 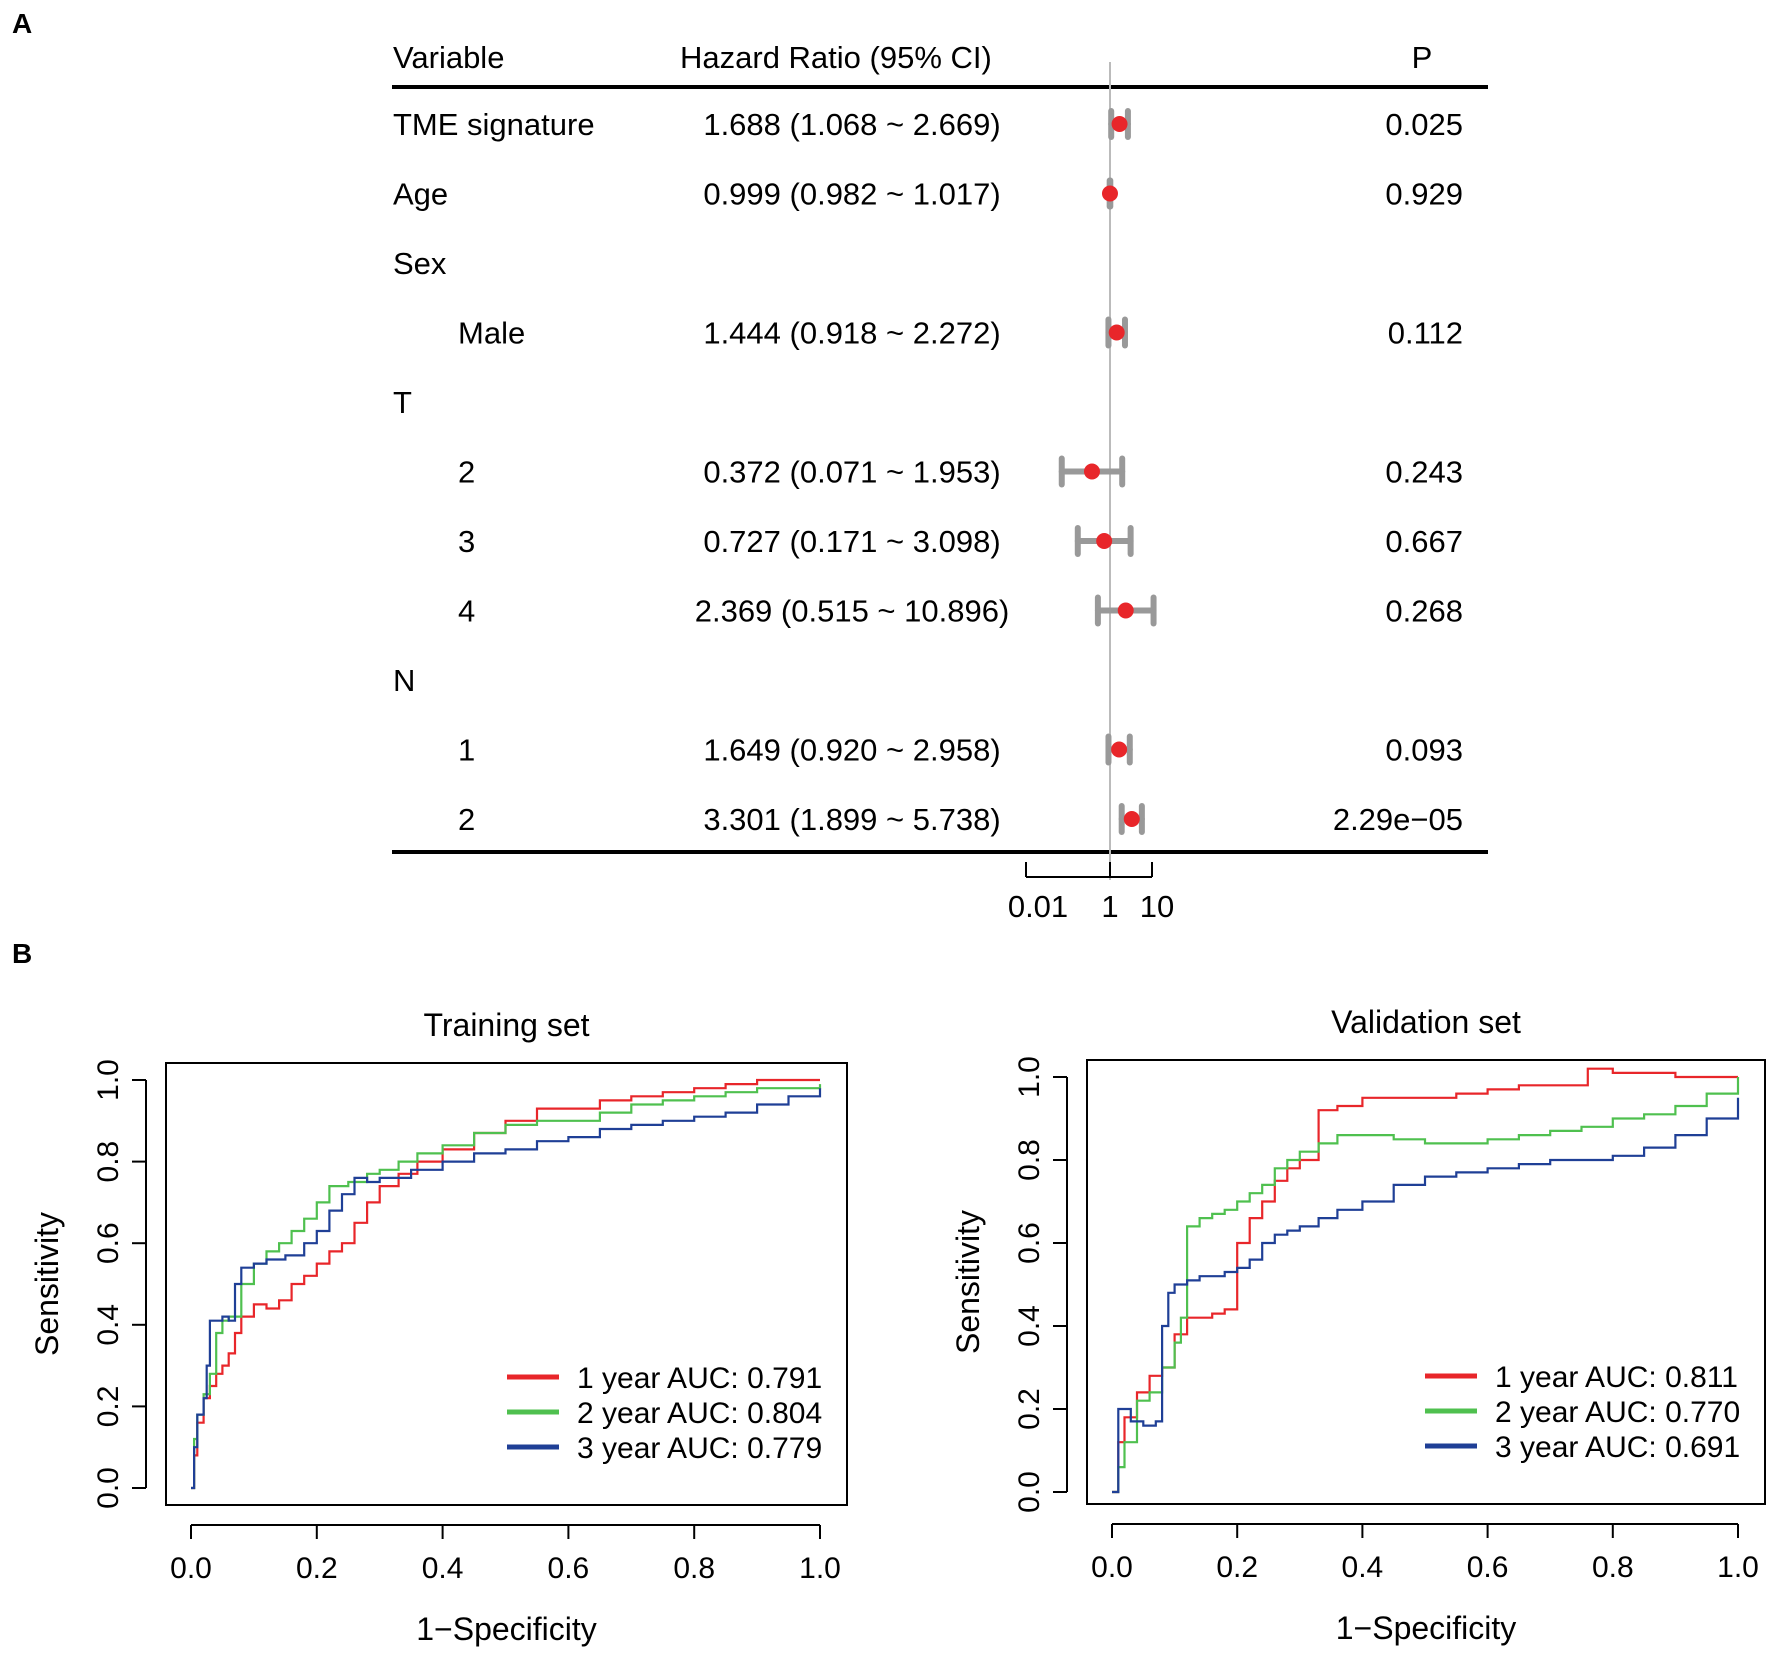 I want to click on legend-label: 2 year AUC: 0.770, so click(x=1617, y=1412).